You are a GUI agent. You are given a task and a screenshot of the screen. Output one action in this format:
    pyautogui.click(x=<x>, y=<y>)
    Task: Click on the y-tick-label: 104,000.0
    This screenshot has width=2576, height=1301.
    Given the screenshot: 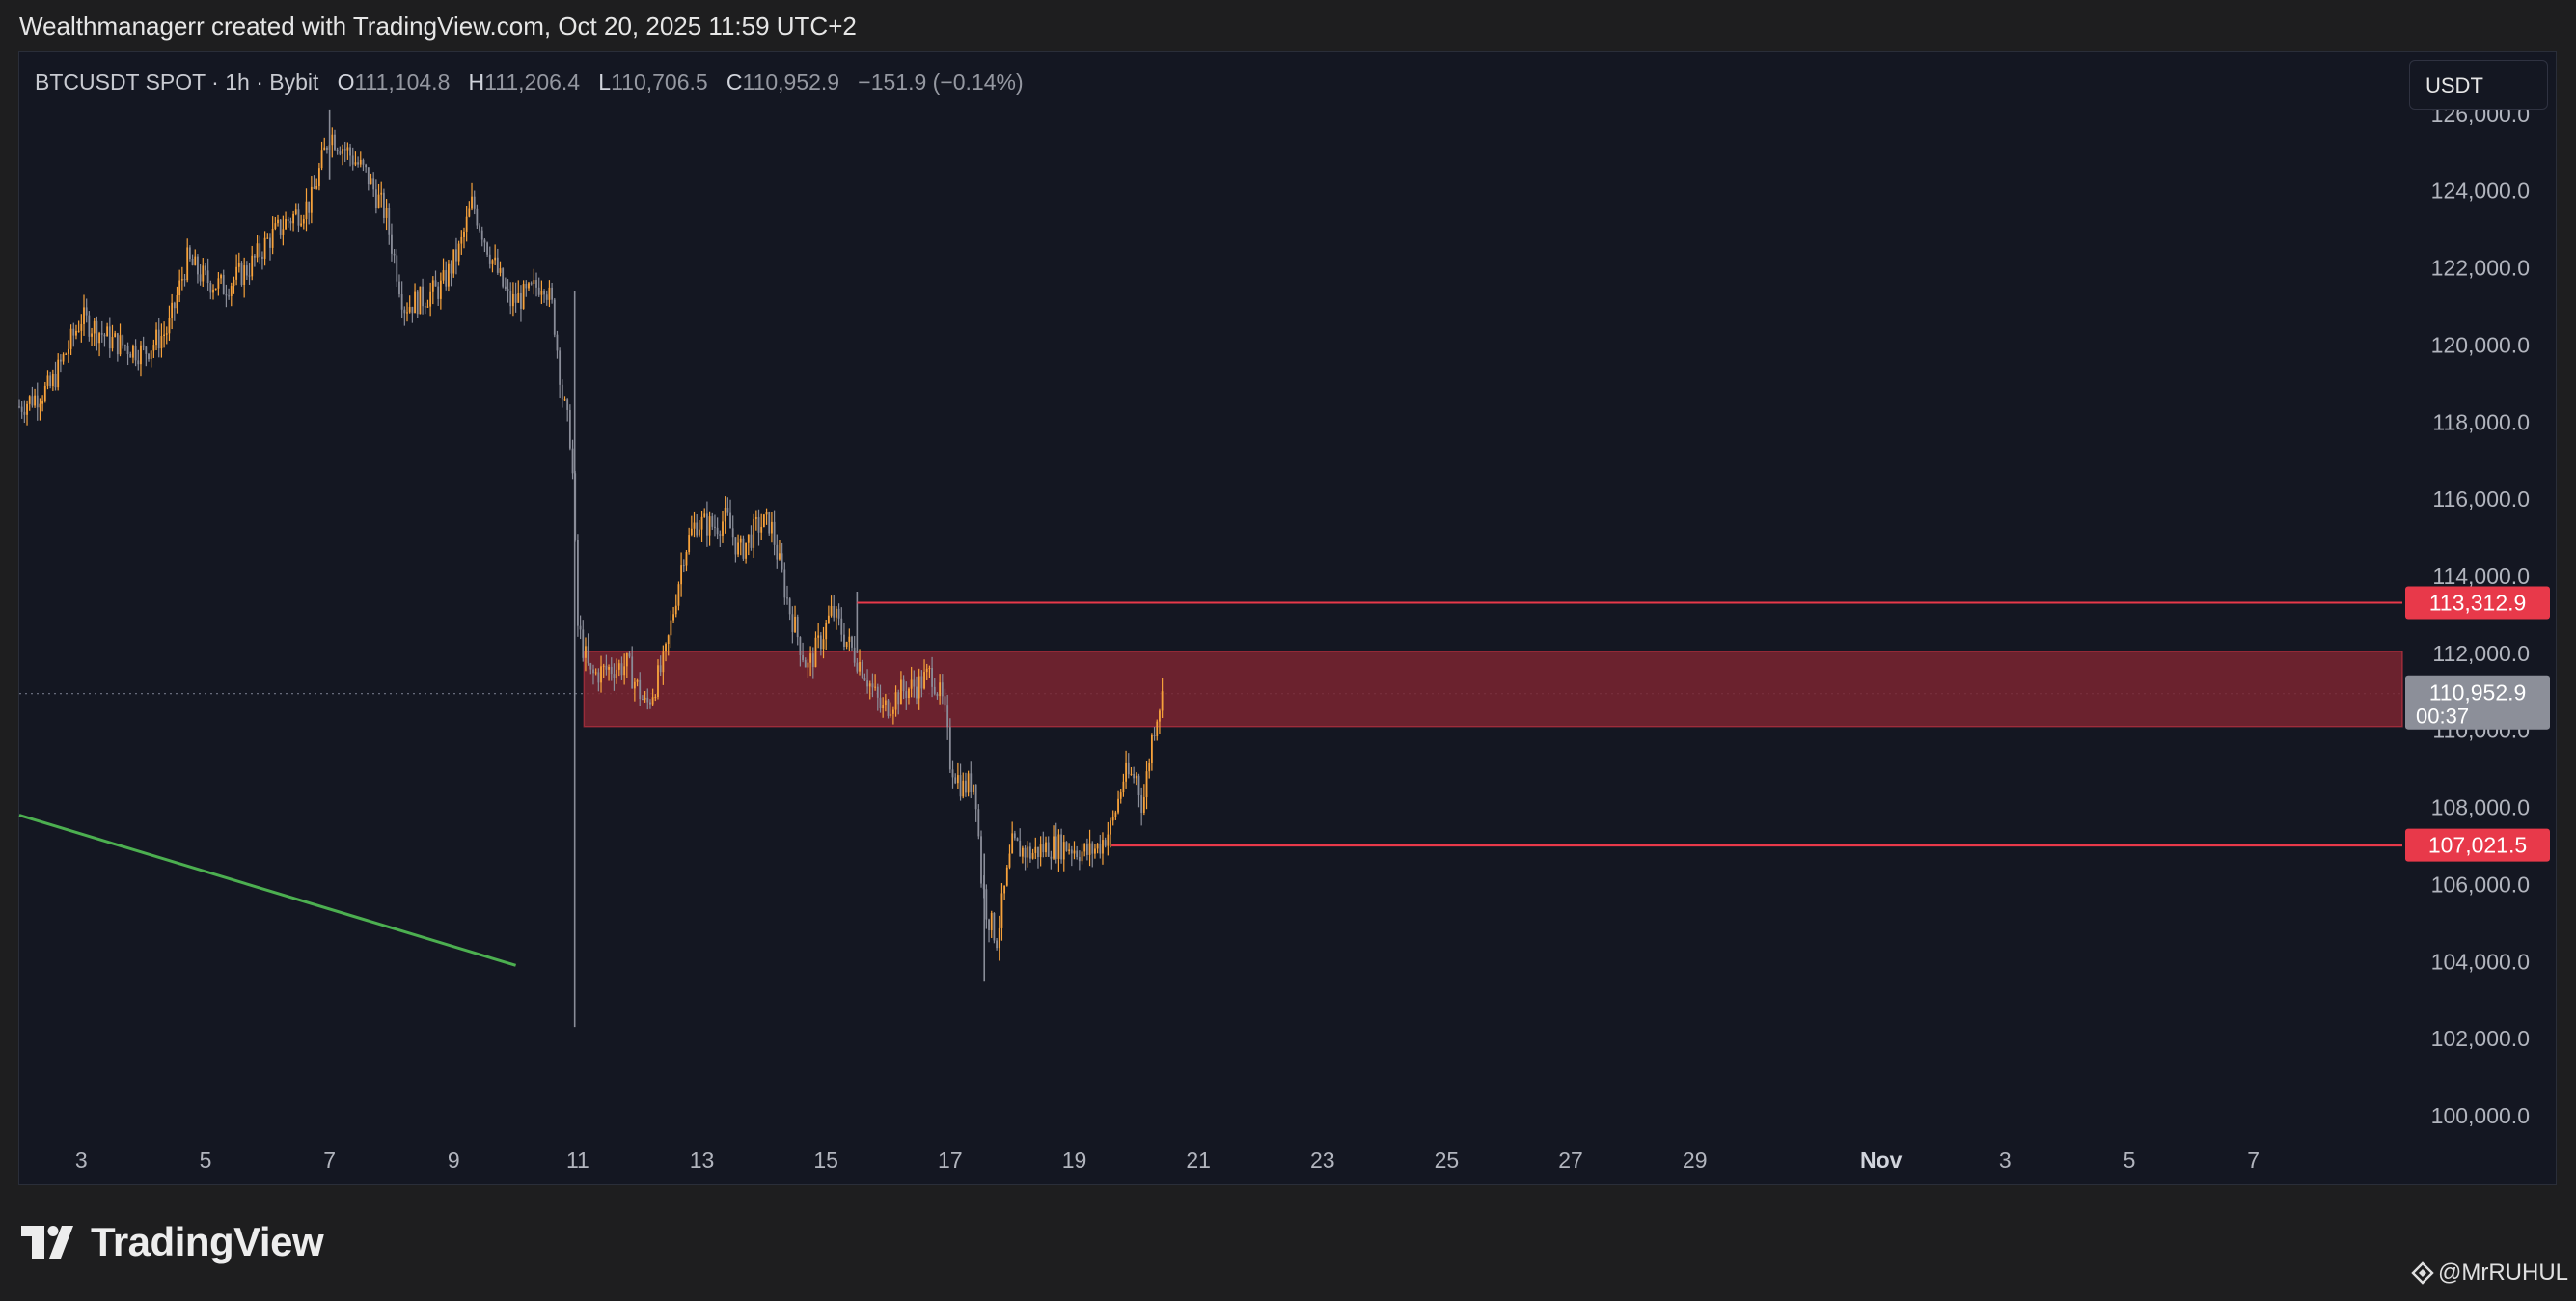 What is the action you would take?
    pyautogui.click(x=2480, y=961)
    